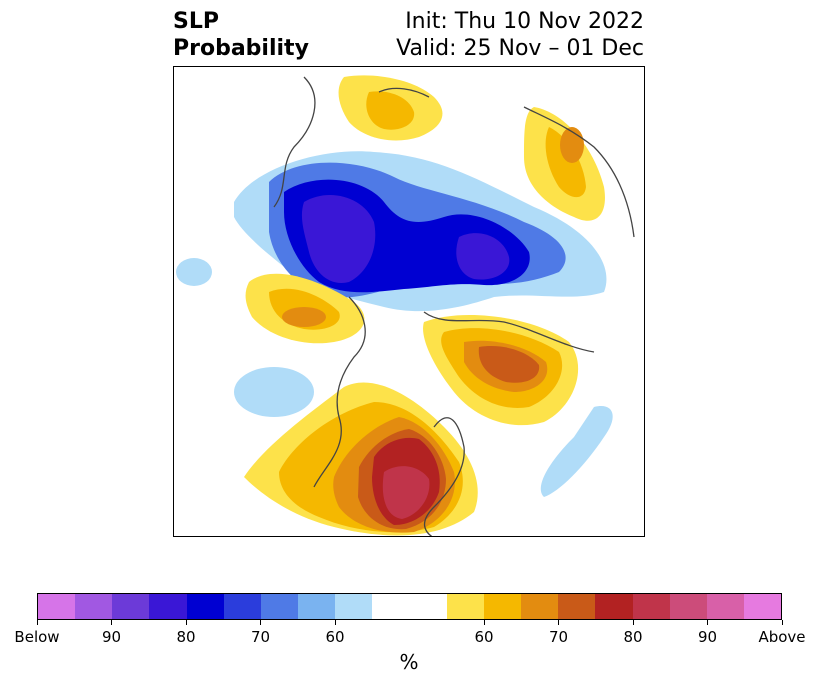 Image resolution: width=819 pixels, height=686 pixels. Describe the element at coordinates (520, 48) in the screenshot. I see `valid-period: Valid: 25 Nov – 01 Dec` at that location.